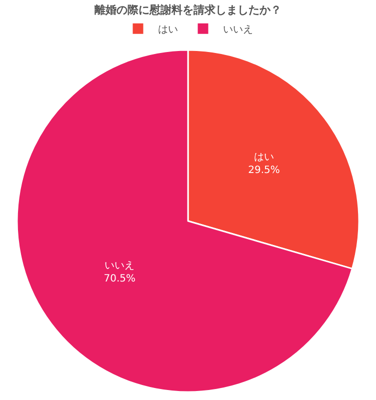 Image resolution: width=376 pixels, height=400 pixels. What do you see at coordinates (120, 278) in the screenshot?
I see `data-label: 70.5%` at bounding box center [120, 278].